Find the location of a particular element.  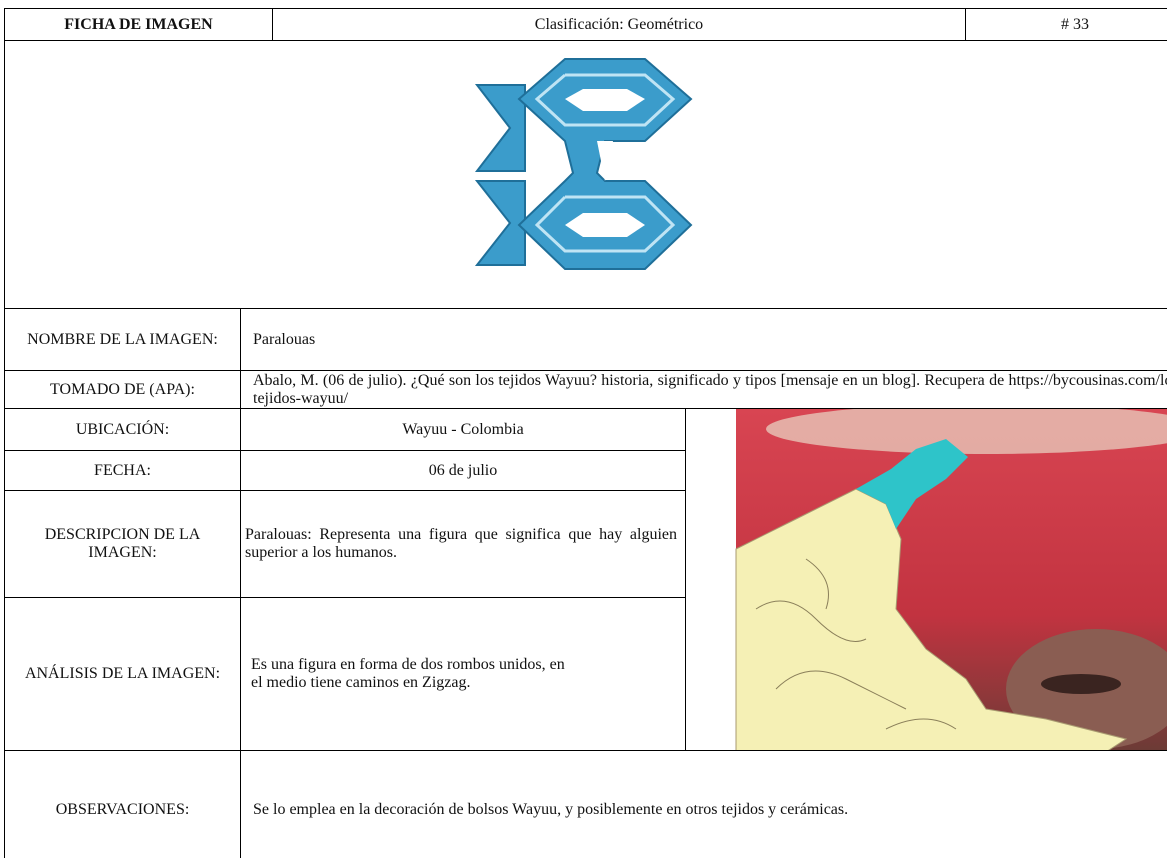

name-label: NOMBRE DE LA IMAGEN: is located at coordinates (122, 339).